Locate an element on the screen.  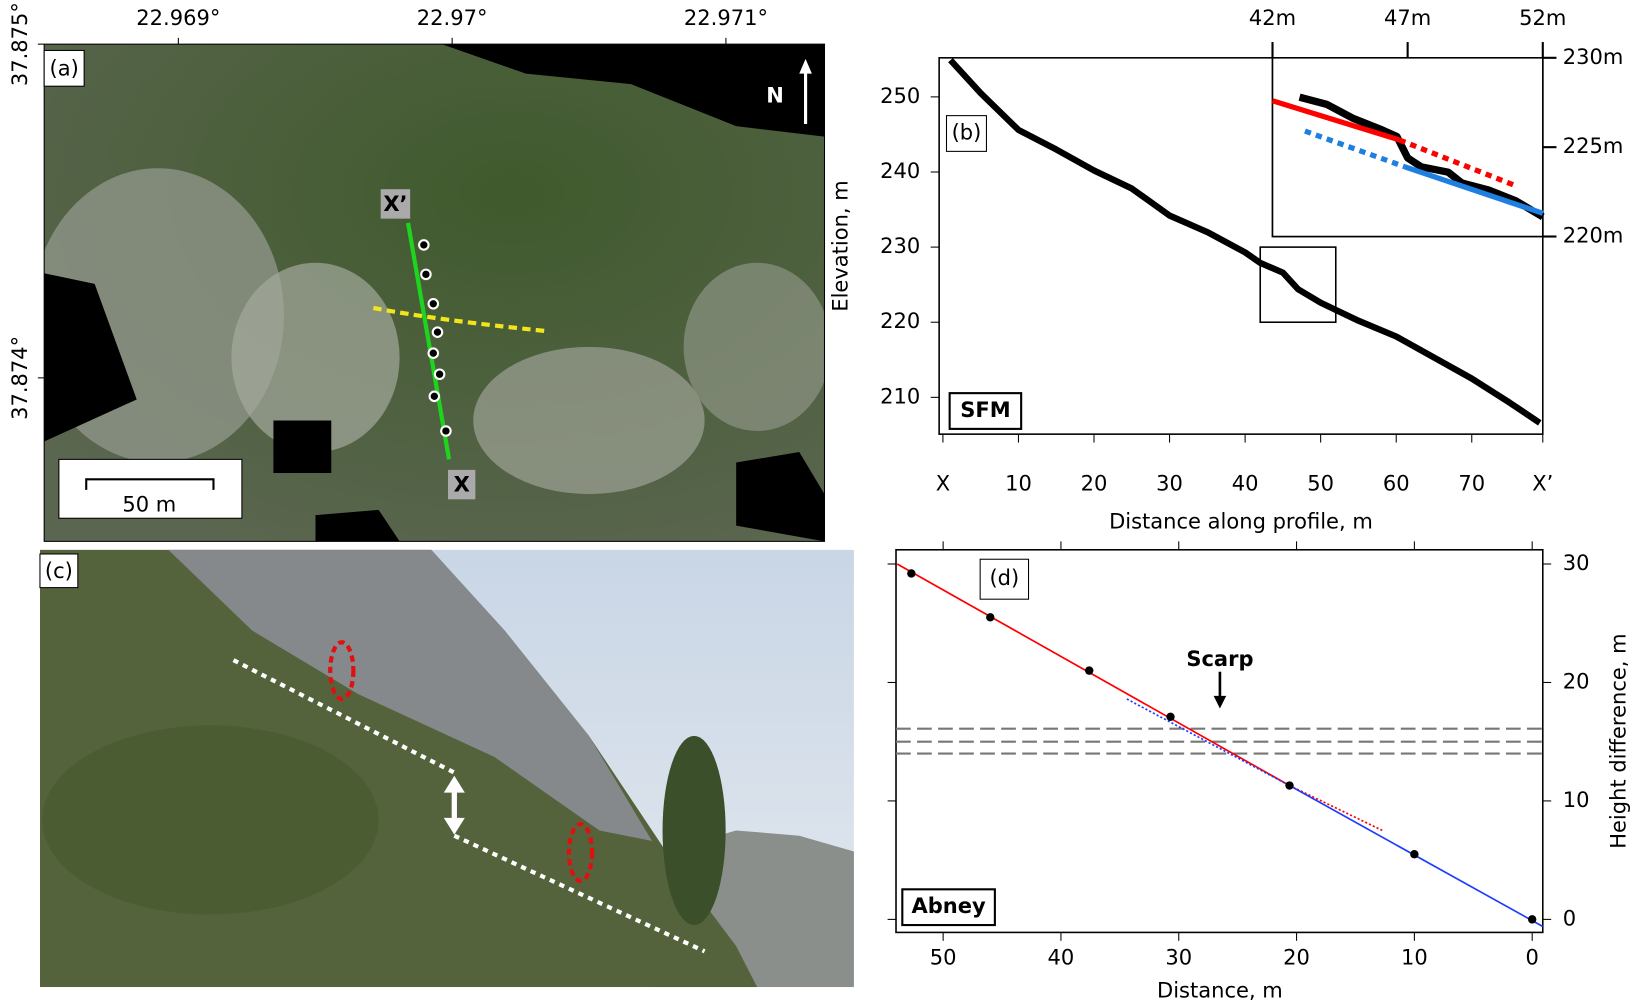
y-tick-label: 30 is located at coordinates (1576, 562).